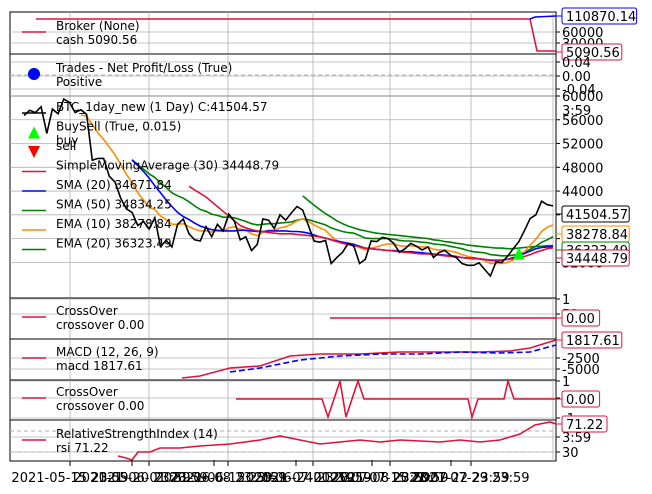 The image size is (652, 494). I want to click on legend-item: Broker (None)cash 5090.56, so click(81, 33).